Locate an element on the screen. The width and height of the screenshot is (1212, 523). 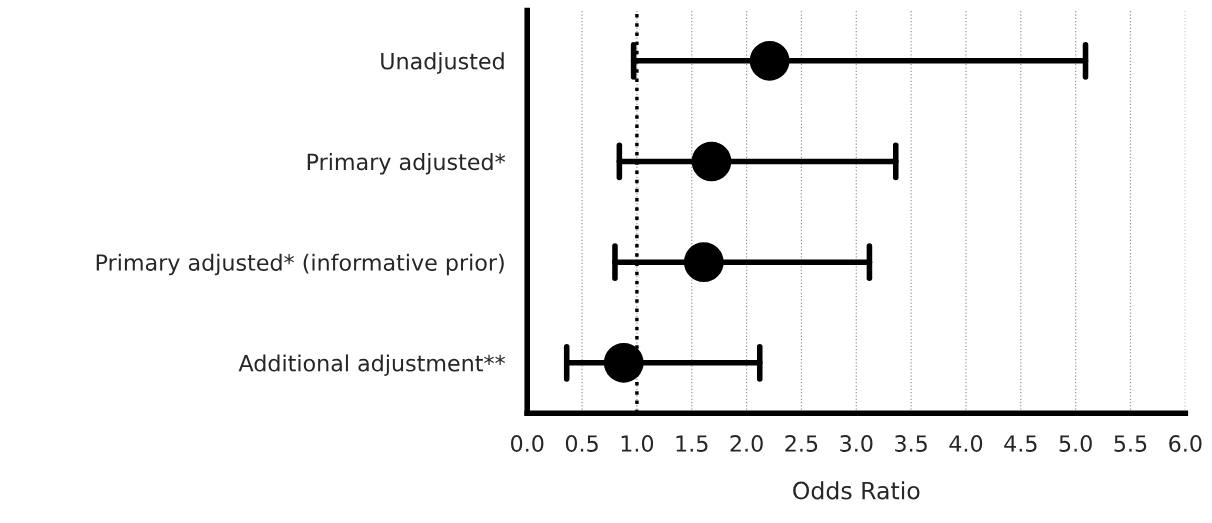
x-tick-label: 3.5 is located at coordinates (911, 443).